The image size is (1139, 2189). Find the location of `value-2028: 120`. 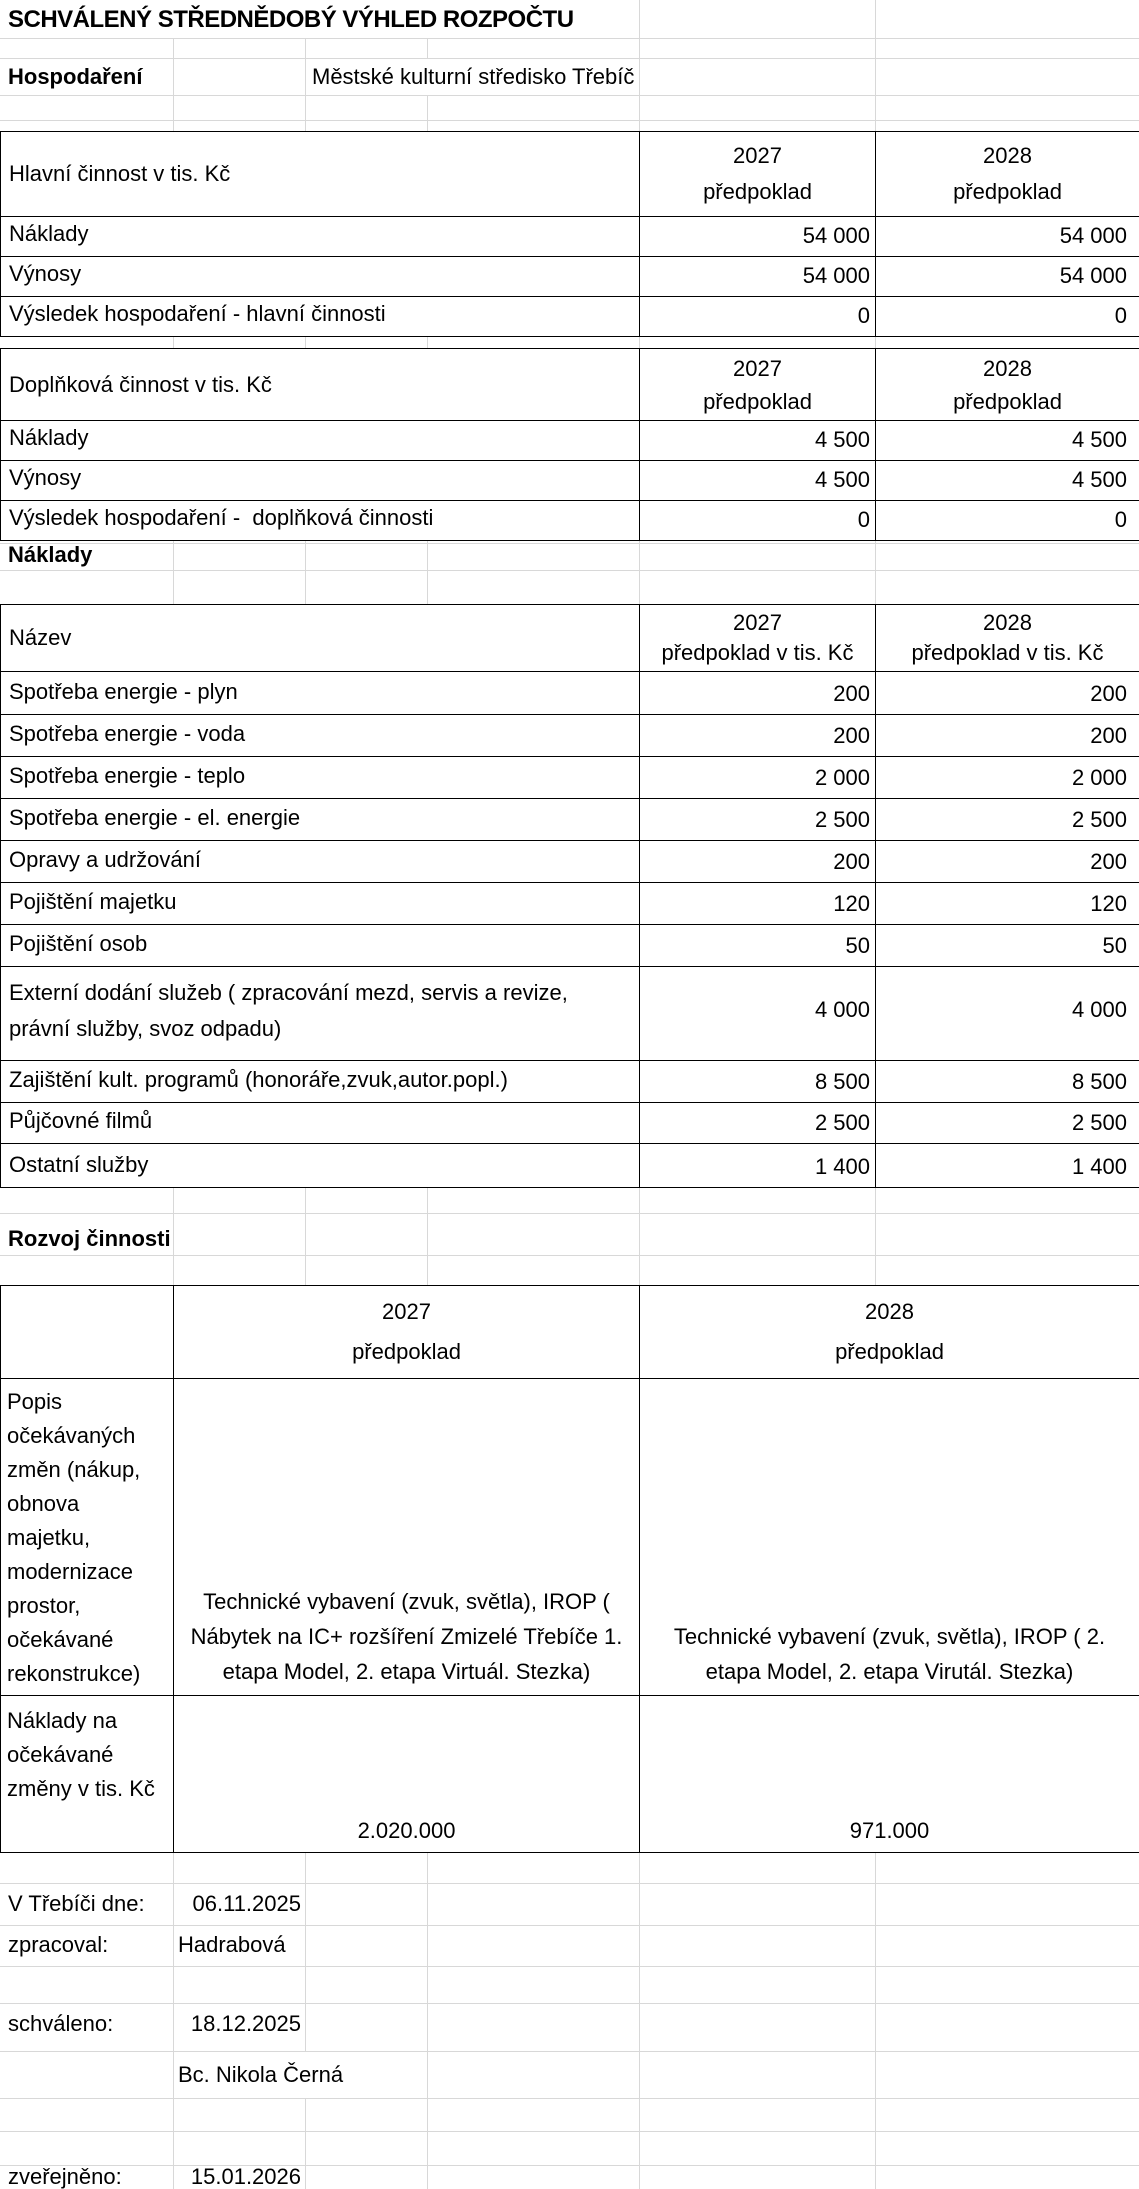

value-2028: 120 is located at coordinates (1007, 903).